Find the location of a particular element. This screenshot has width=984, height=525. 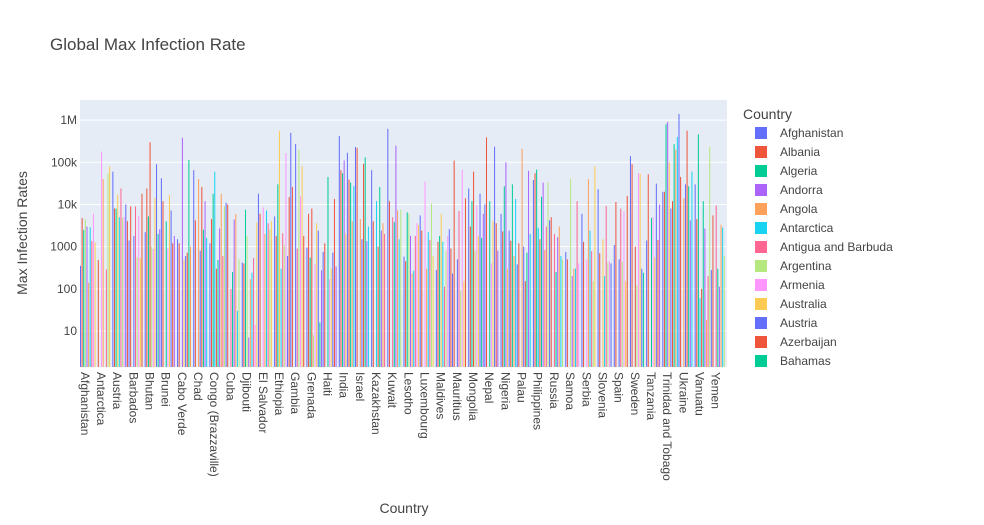

legend-item-label: Andorra is located at coordinates (801, 190).